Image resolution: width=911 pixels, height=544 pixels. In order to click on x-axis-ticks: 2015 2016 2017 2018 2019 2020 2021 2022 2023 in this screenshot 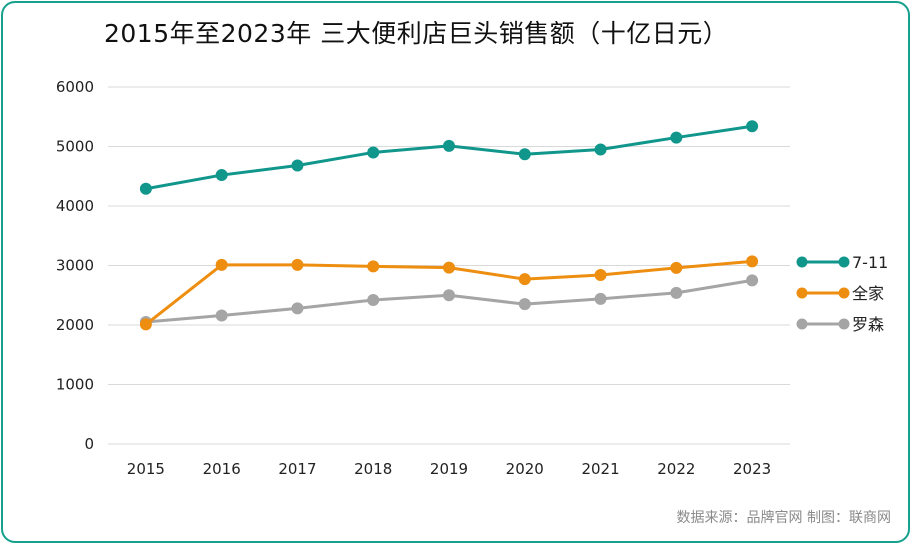, I will do `click(449, 469)`.